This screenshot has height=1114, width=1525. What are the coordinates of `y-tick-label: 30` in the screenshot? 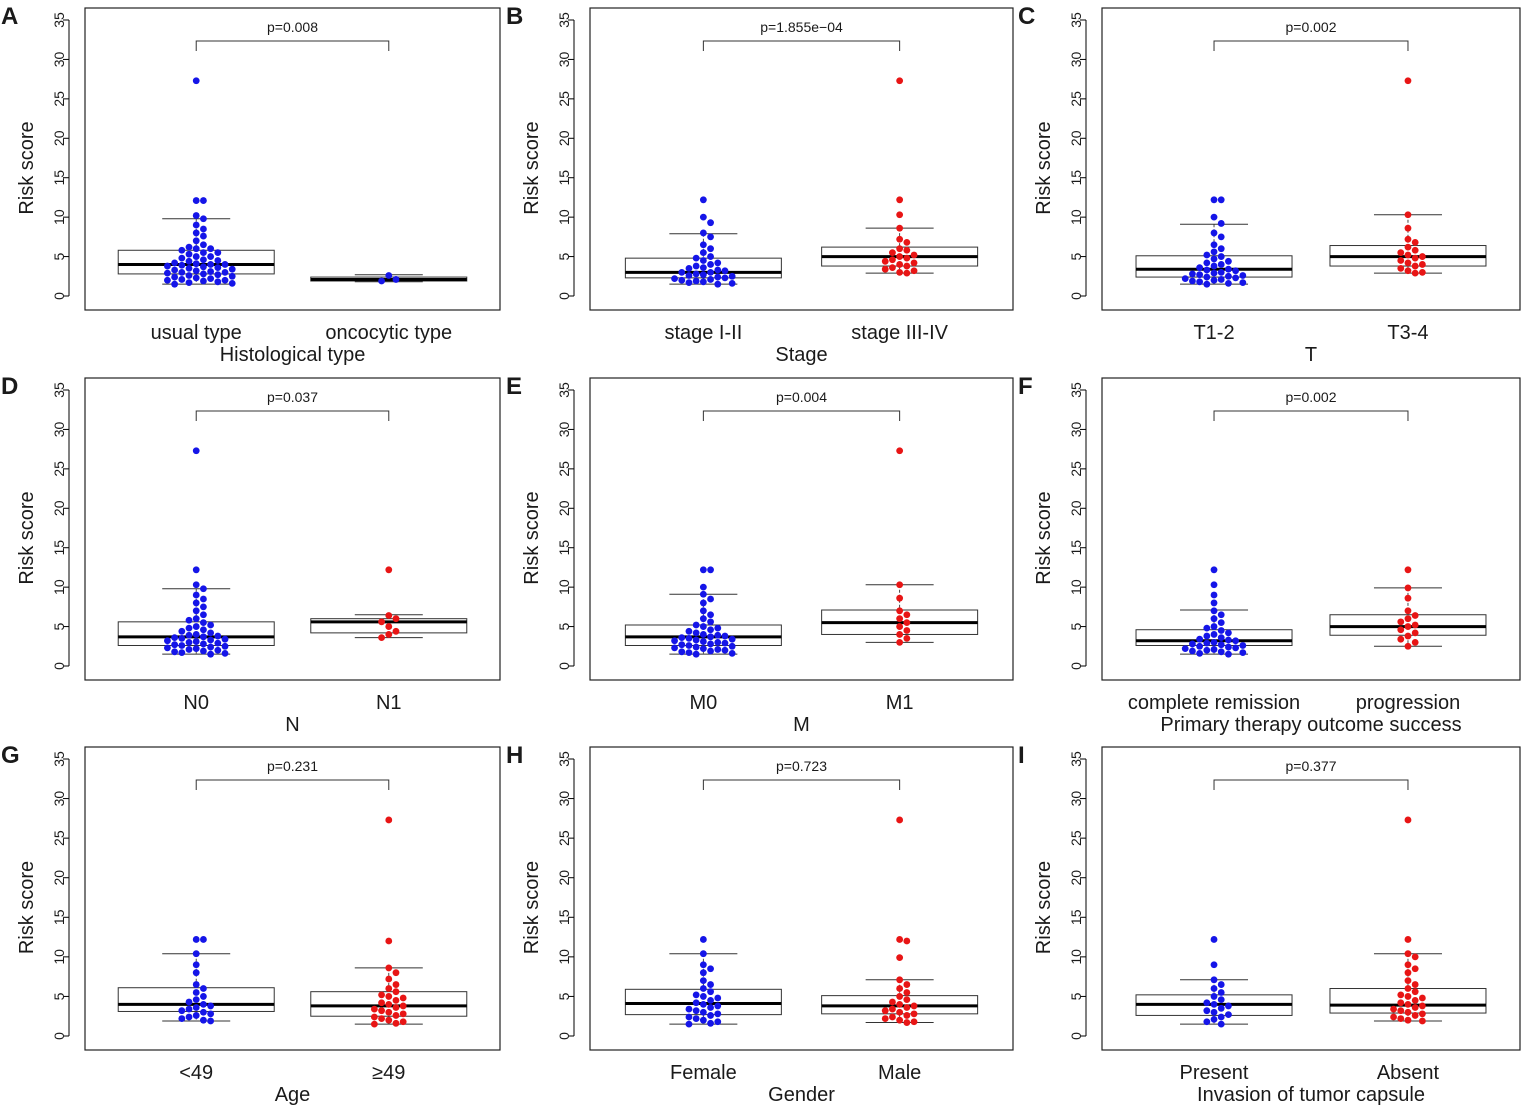 It's located at (1076, 799).